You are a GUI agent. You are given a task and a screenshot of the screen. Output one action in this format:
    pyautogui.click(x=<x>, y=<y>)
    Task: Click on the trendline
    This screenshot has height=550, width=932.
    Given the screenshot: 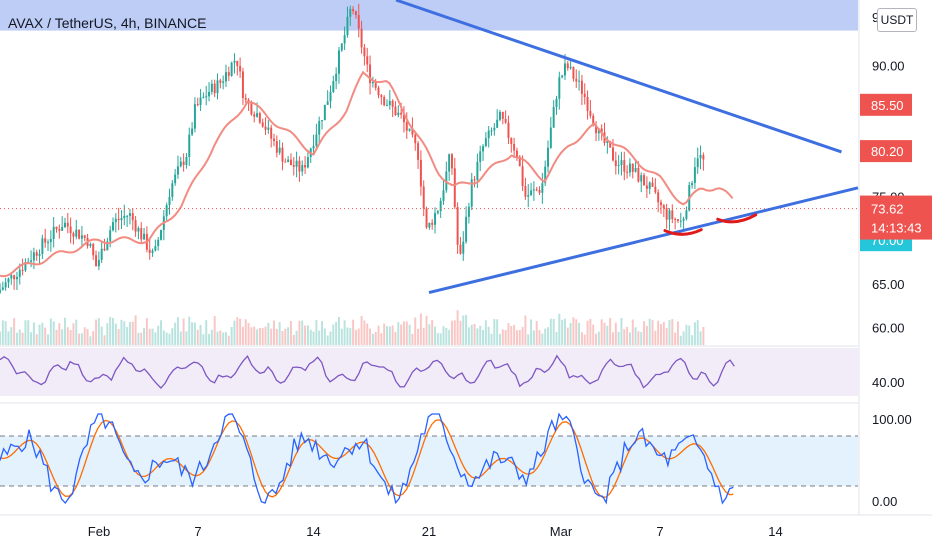 What is the action you would take?
    pyautogui.click(x=618, y=77)
    